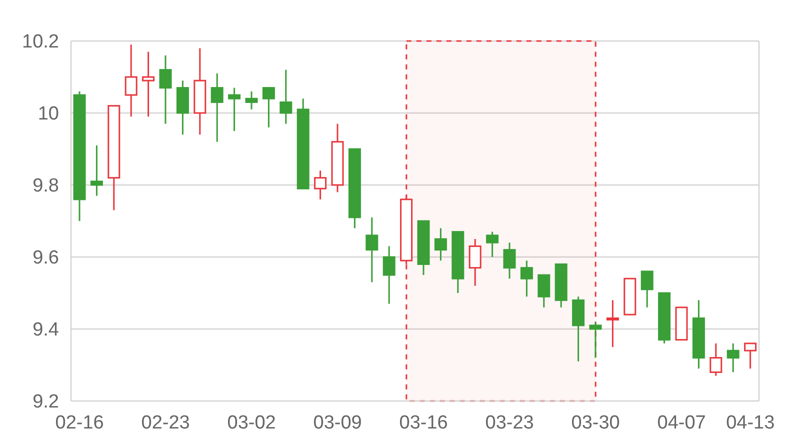 Image resolution: width=800 pixels, height=440 pixels. Describe the element at coordinates (337, 423) in the screenshot. I see `x-tick-label: 03-09` at that location.